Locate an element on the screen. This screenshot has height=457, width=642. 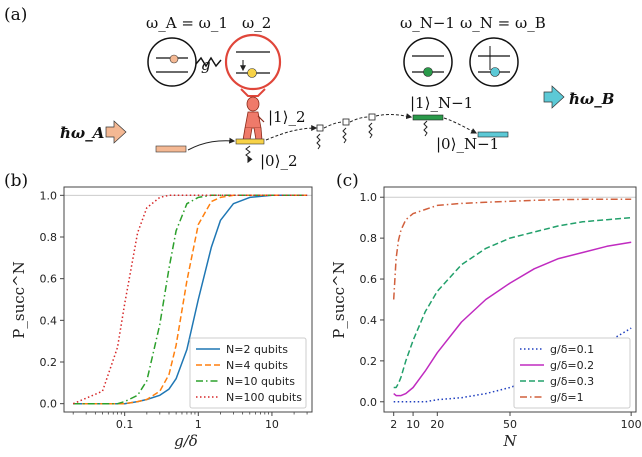
legend-label: N=10 qubits is located at coordinates (260, 381).